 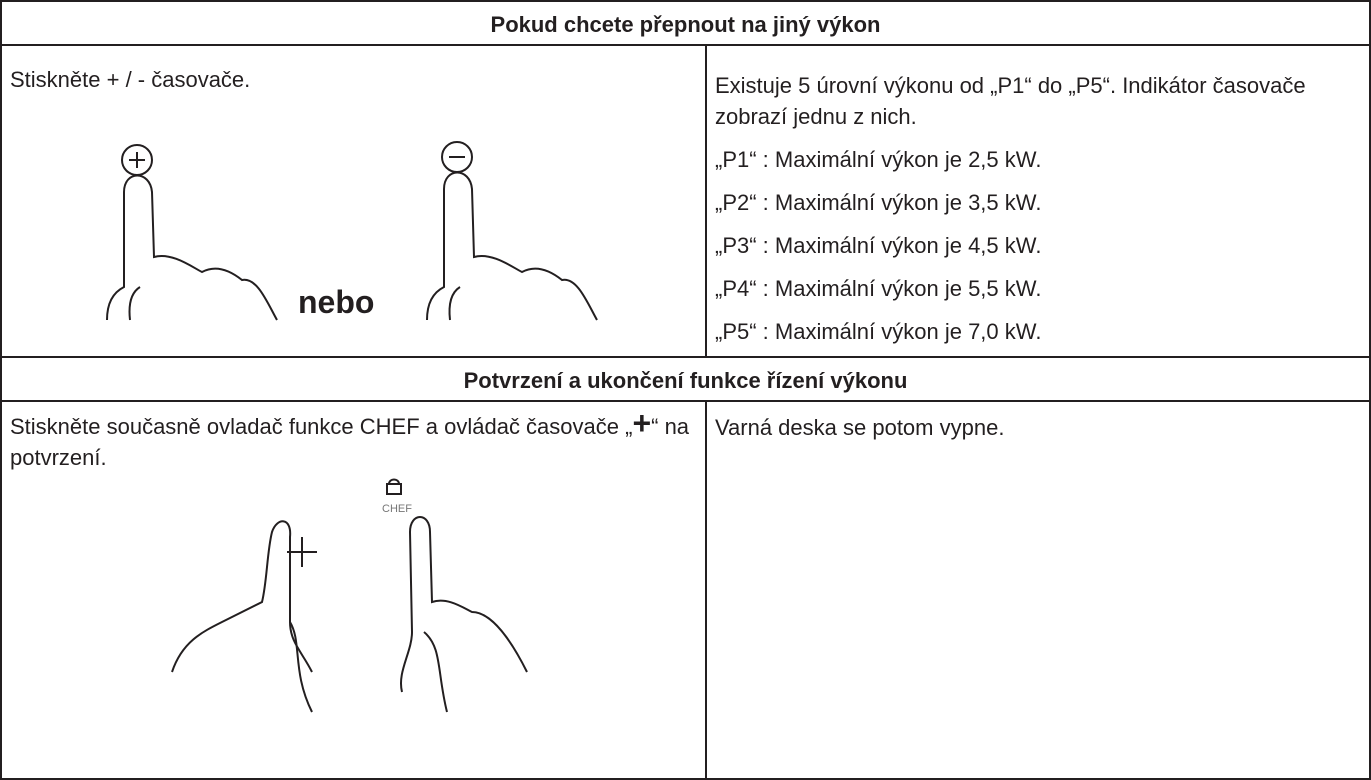 I want to click on right-column: Varná deska se potom vypne., so click(x=1040, y=433).